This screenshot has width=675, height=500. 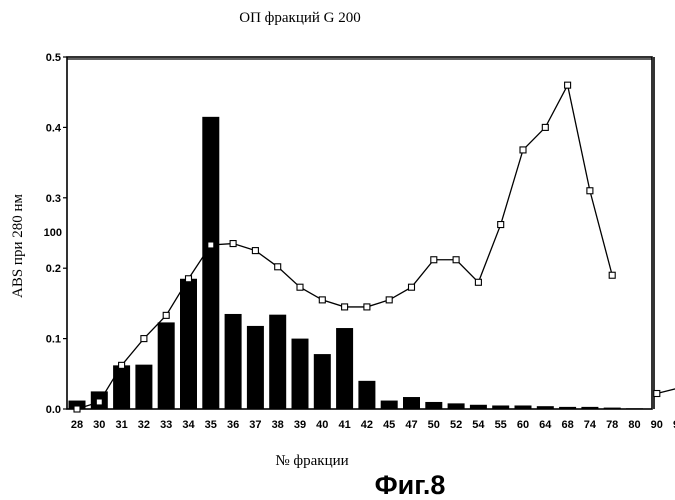 I want to click on y-tick-label: 0.5, so click(x=53, y=58).